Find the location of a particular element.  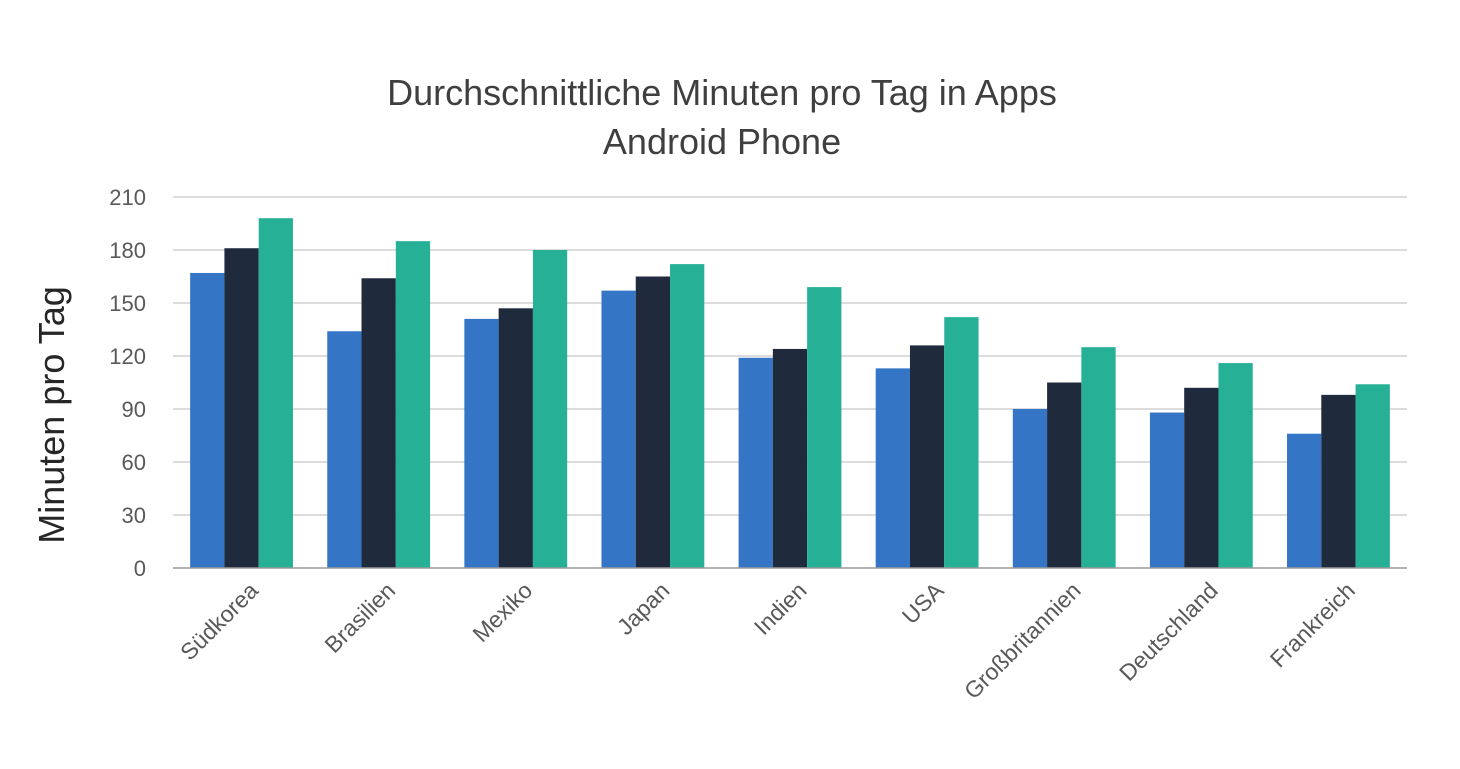

x-tick-label: Deutschland is located at coordinates (1168, 631).